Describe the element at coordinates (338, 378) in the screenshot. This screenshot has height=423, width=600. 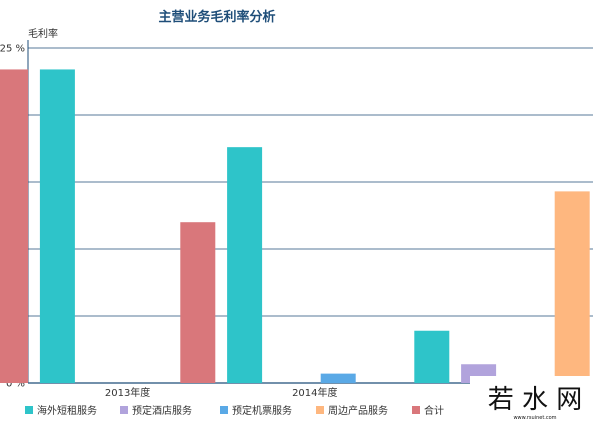
I see `bar-预定机票服务` at that location.